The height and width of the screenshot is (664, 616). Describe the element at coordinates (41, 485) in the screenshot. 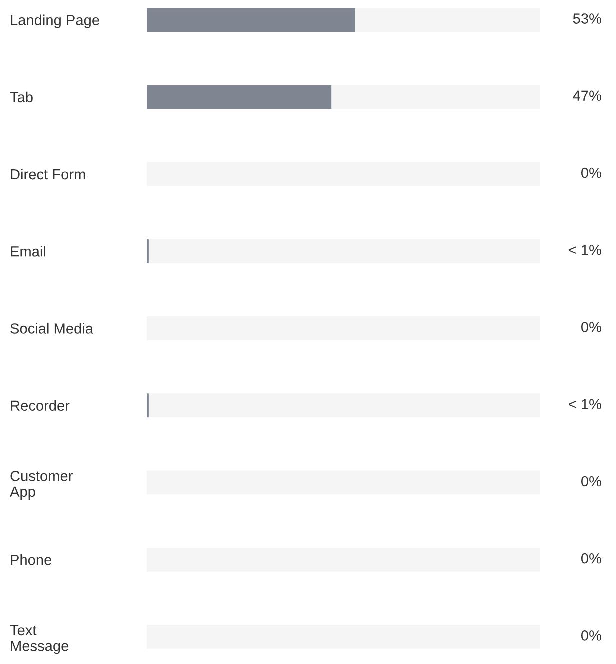

I see `y-tick-label: Customer App` at that location.